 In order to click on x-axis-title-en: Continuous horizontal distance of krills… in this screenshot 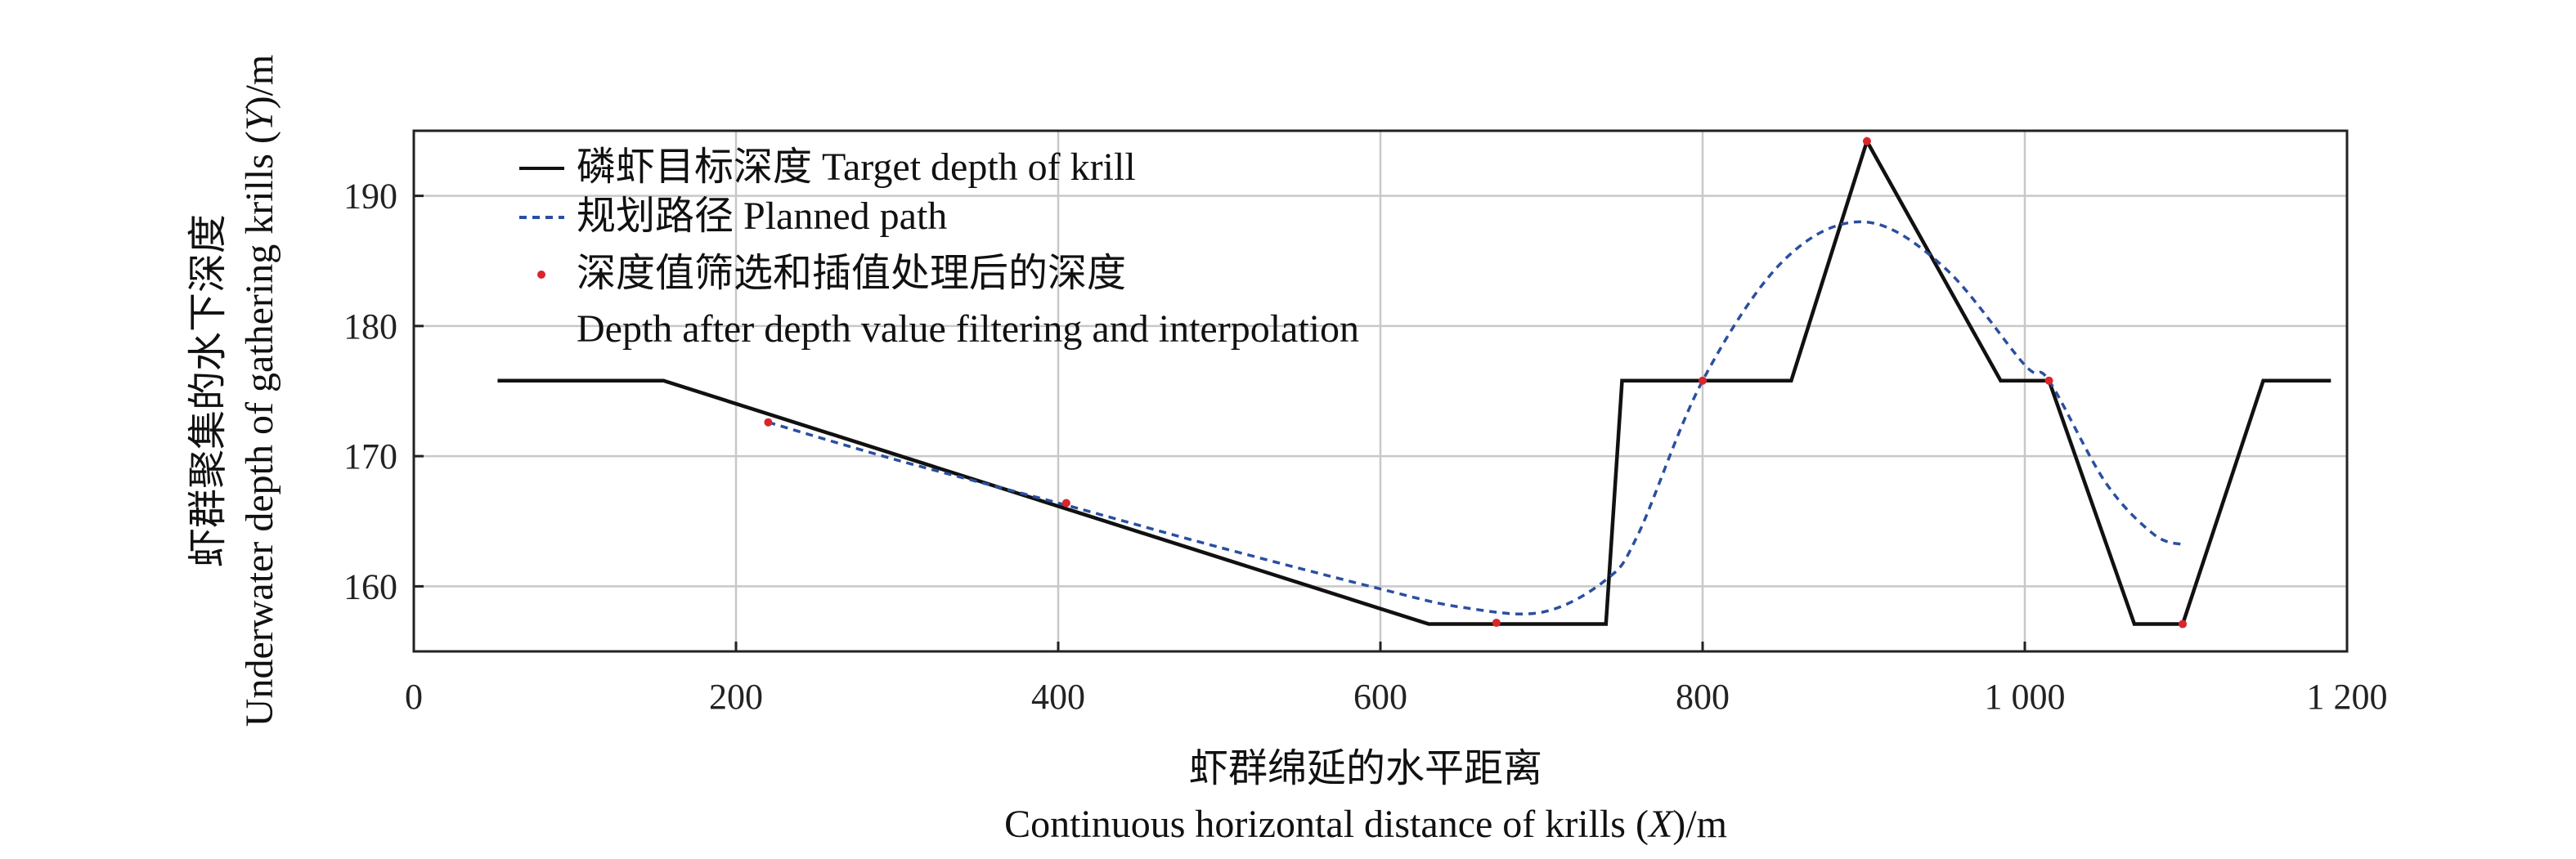, I will do `click(1366, 825)`.